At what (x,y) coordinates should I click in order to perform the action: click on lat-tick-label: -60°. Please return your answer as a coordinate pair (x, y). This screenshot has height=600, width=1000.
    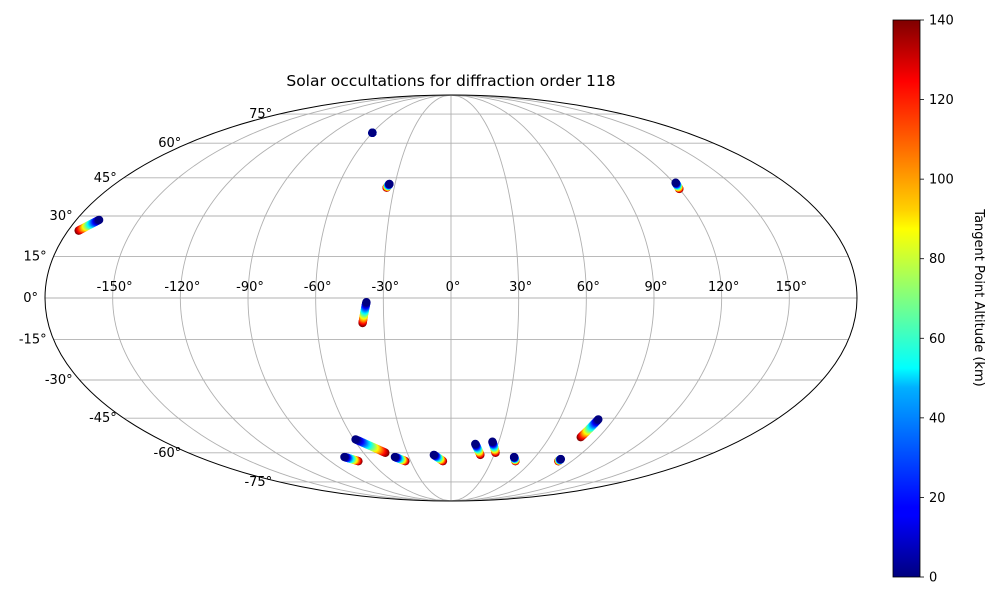
    Looking at the image, I should click on (168, 453).